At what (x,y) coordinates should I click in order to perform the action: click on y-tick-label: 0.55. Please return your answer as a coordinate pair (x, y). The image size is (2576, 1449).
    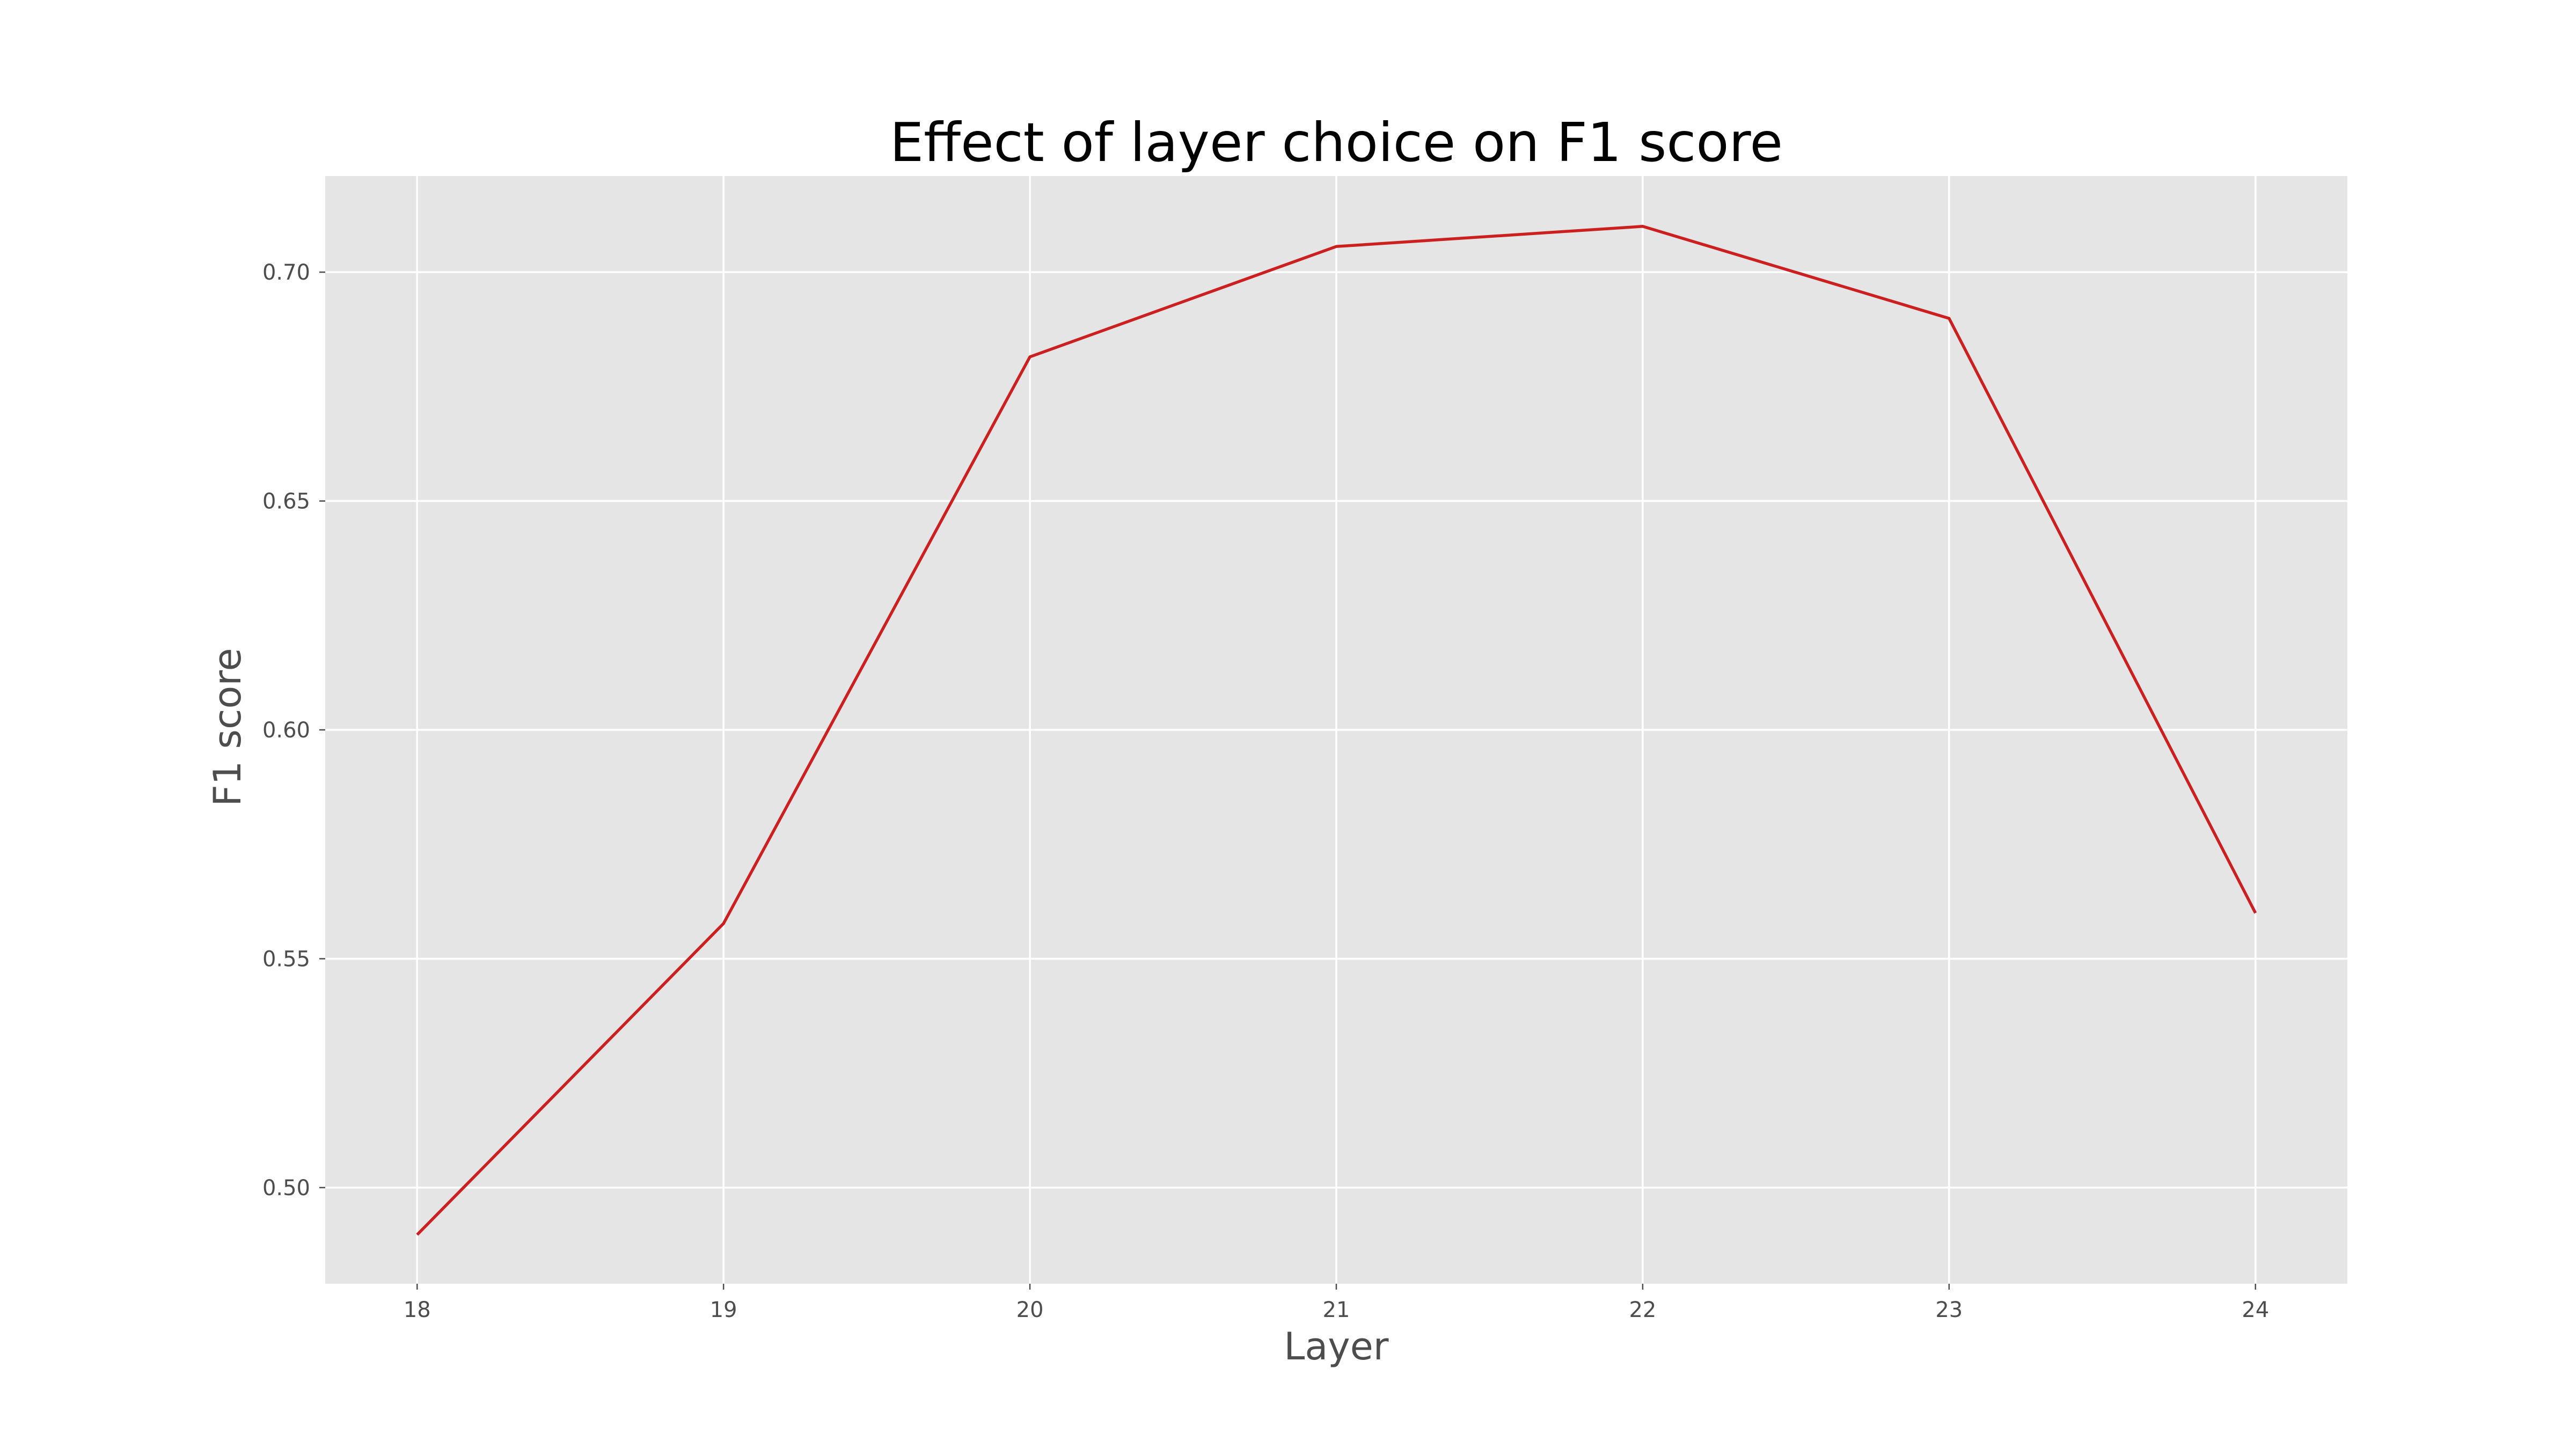
    Looking at the image, I should click on (286, 959).